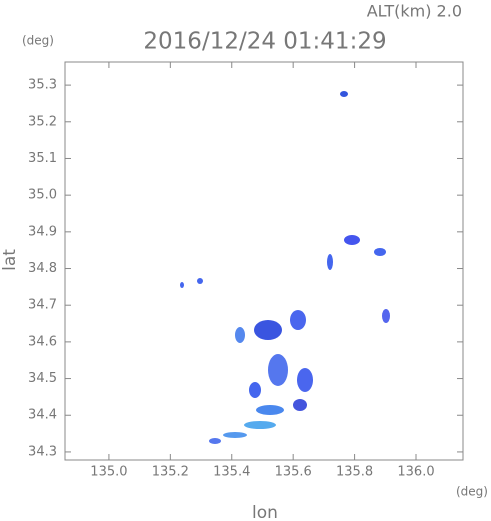  Describe the element at coordinates (42, 341) in the screenshot. I see `y-tick-label: 34.6` at that location.